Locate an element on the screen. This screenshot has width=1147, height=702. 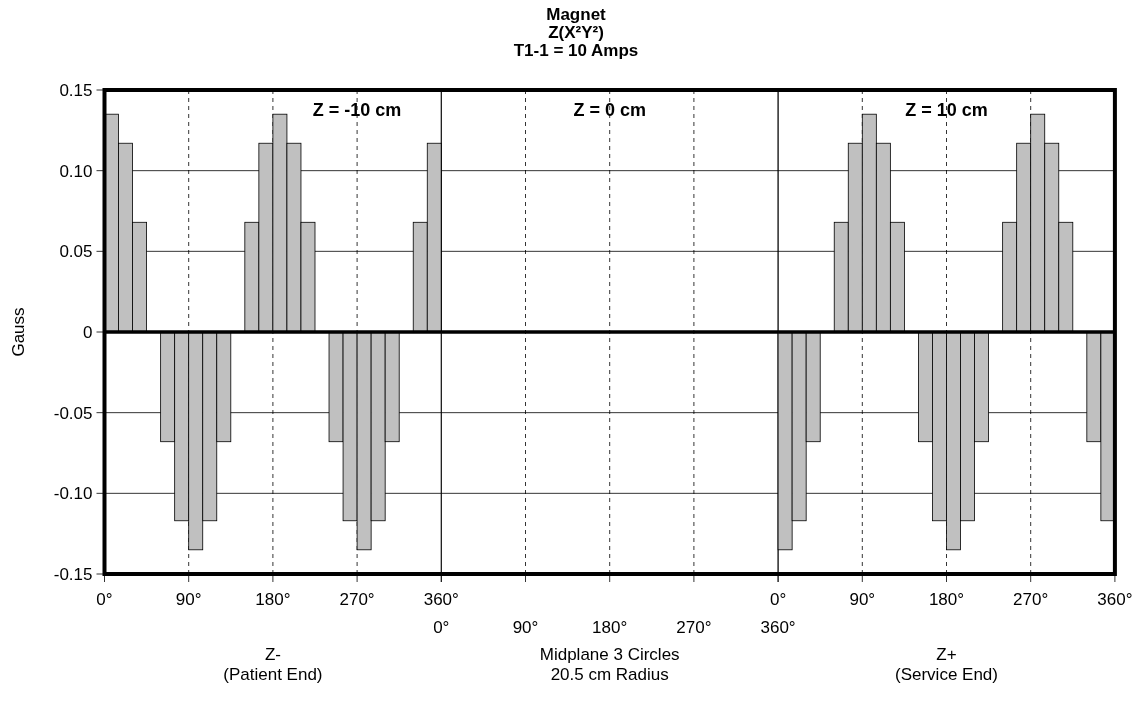
text: Z = 10 cm is located at coordinates (946, 110).